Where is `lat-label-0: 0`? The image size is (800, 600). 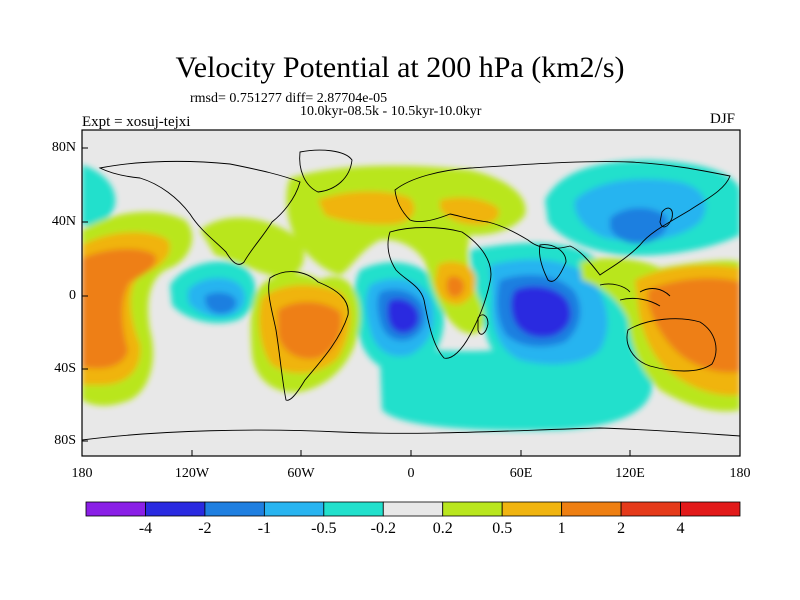 lat-label-0: 0 is located at coordinates (72, 295).